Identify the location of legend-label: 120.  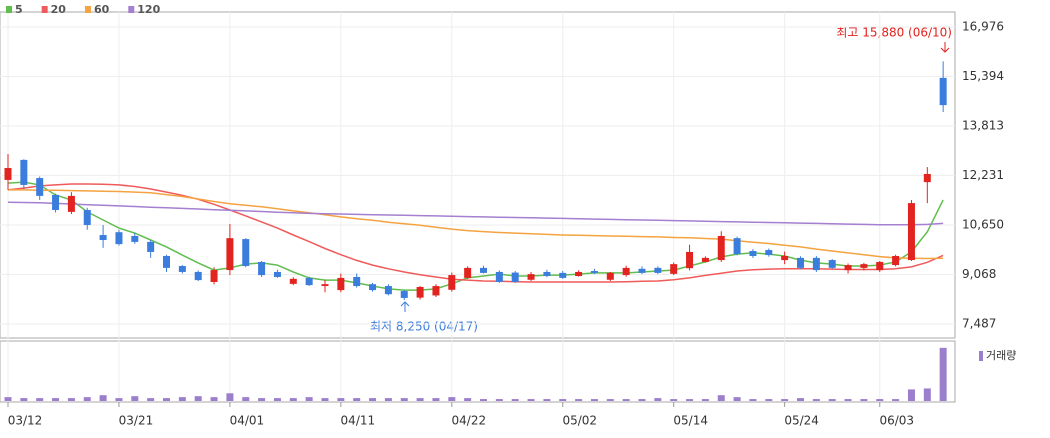
(148, 9).